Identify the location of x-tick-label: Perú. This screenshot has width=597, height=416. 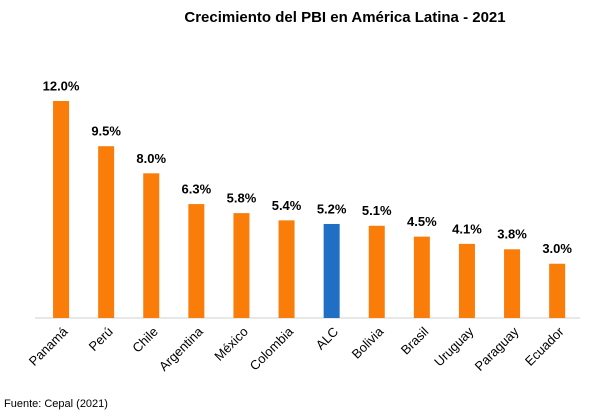
(101, 339).